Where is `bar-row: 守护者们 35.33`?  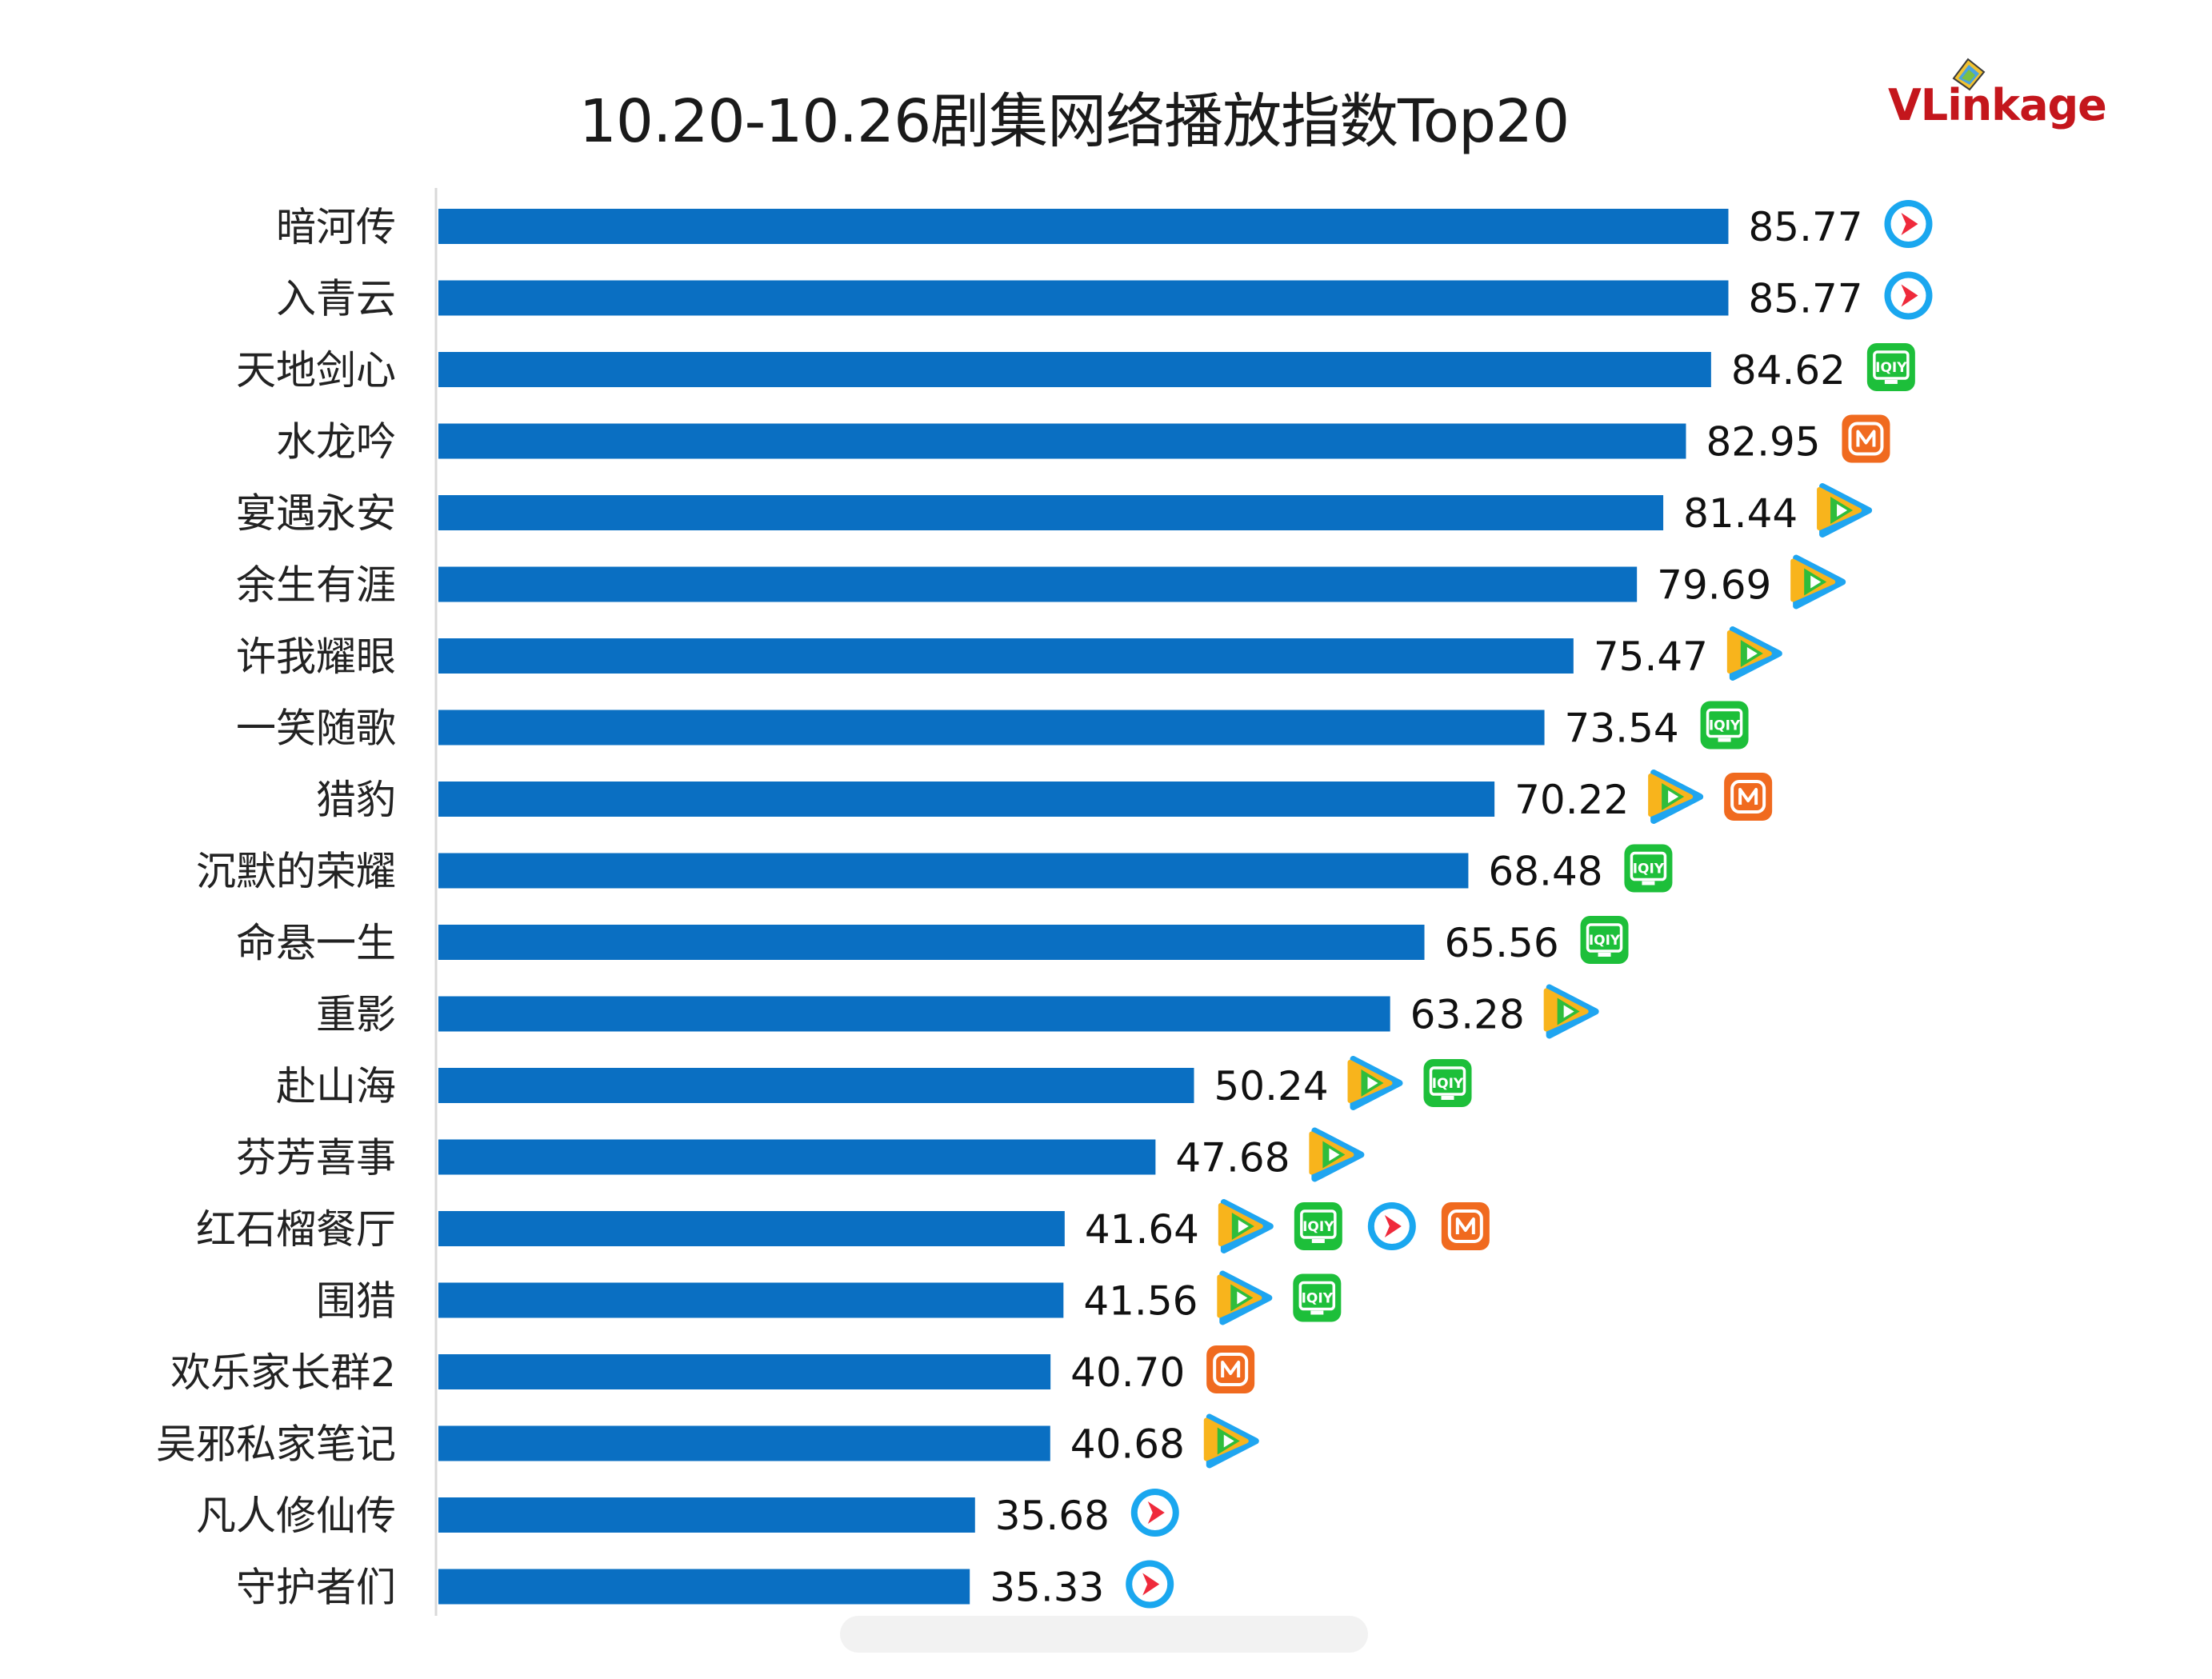 bar-row: 守护者们 35.33 is located at coordinates (705, 1585).